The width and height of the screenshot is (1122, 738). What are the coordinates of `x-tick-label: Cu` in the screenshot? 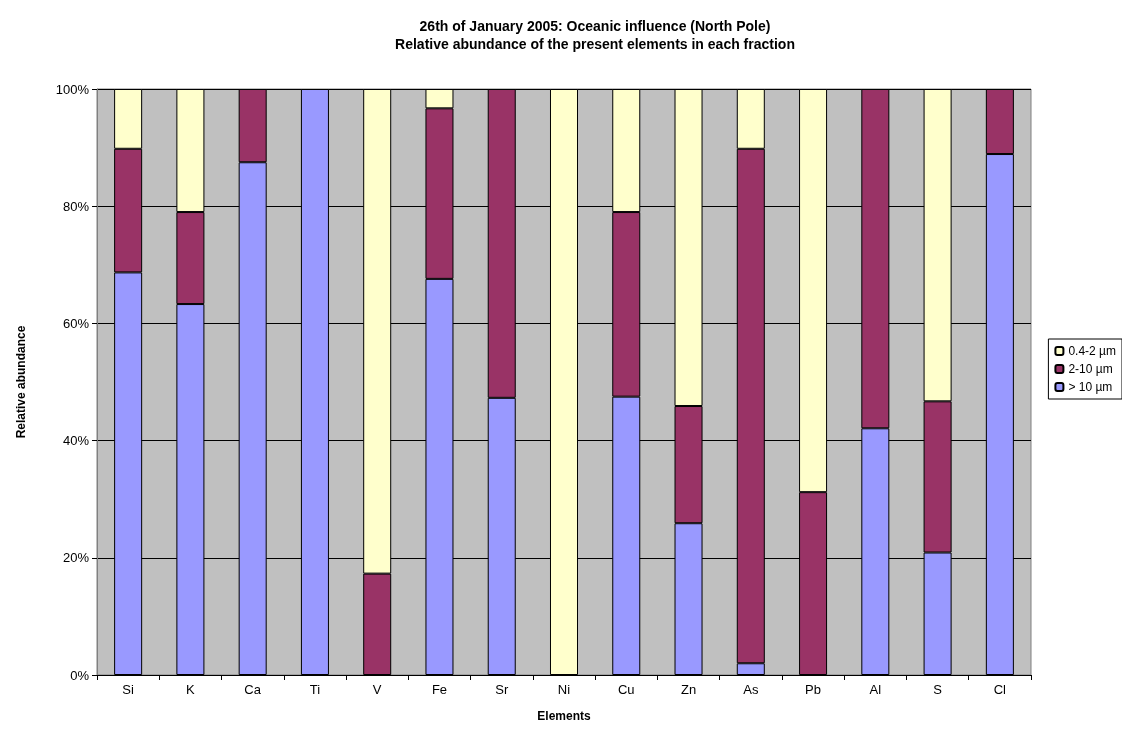 It's located at (626, 689).